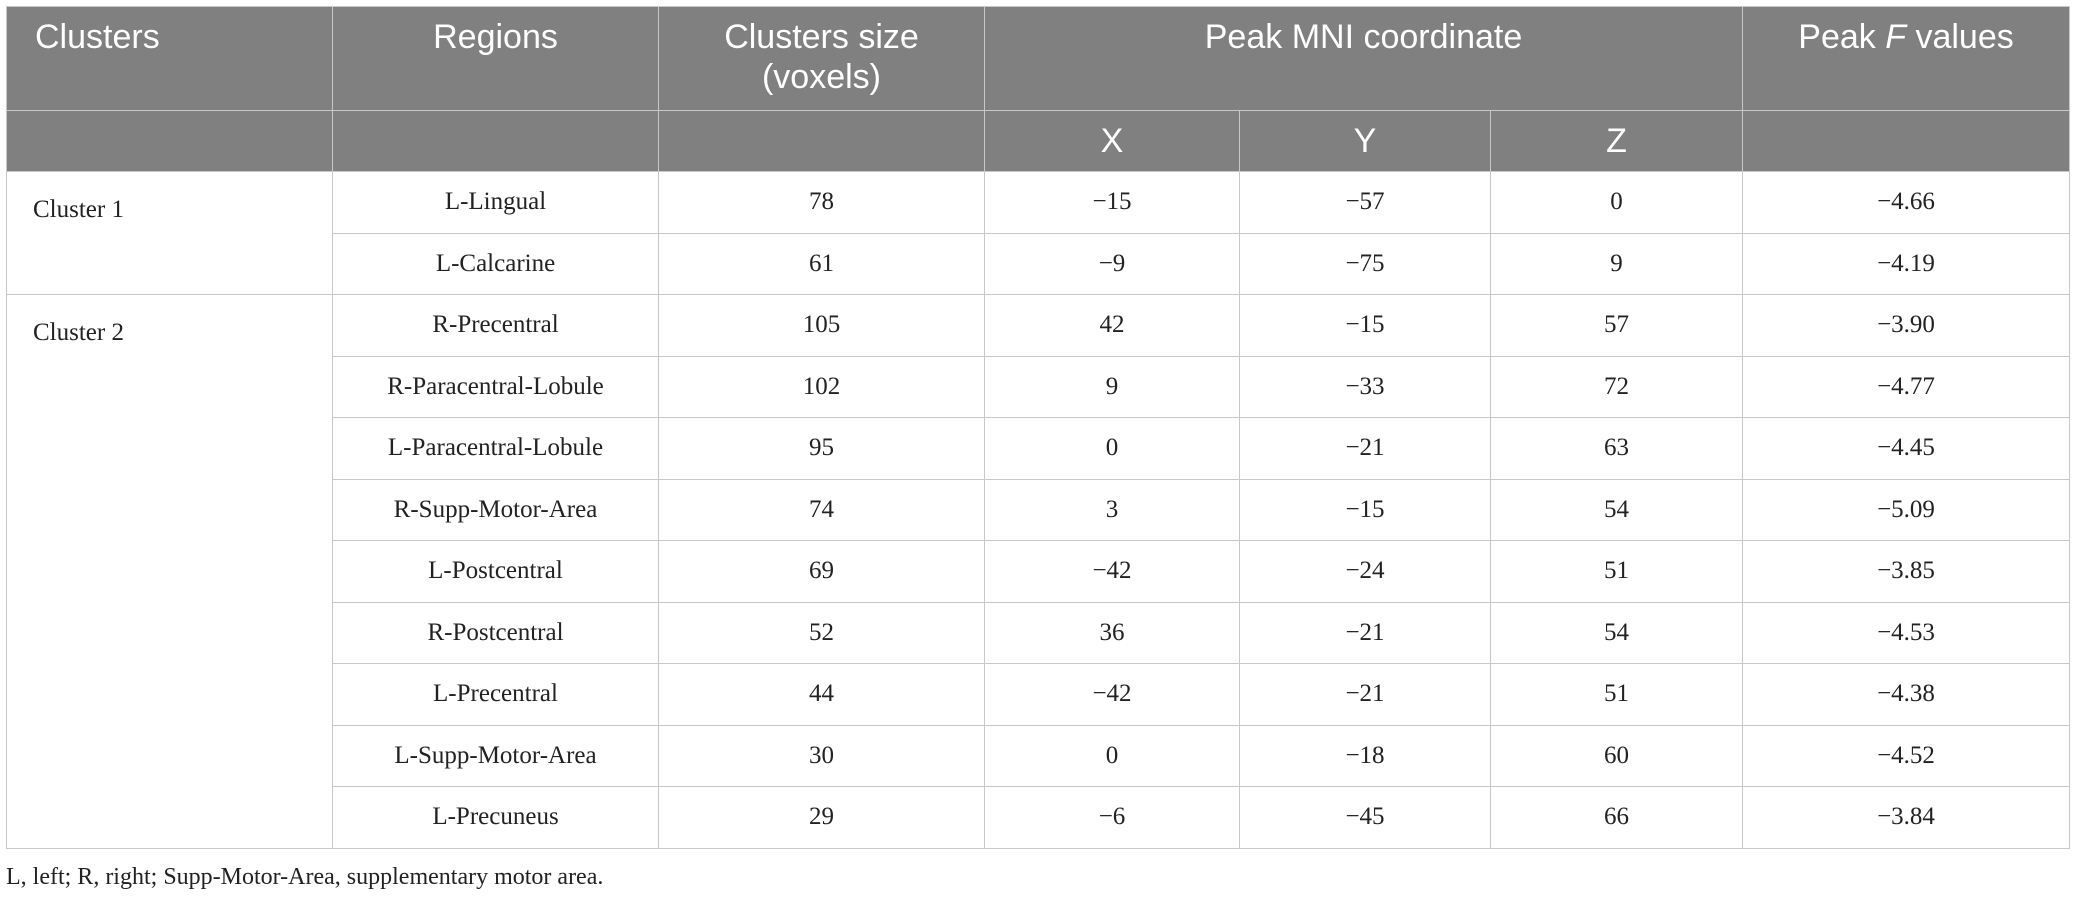  I want to click on cell-z: 63, so click(1616, 448).